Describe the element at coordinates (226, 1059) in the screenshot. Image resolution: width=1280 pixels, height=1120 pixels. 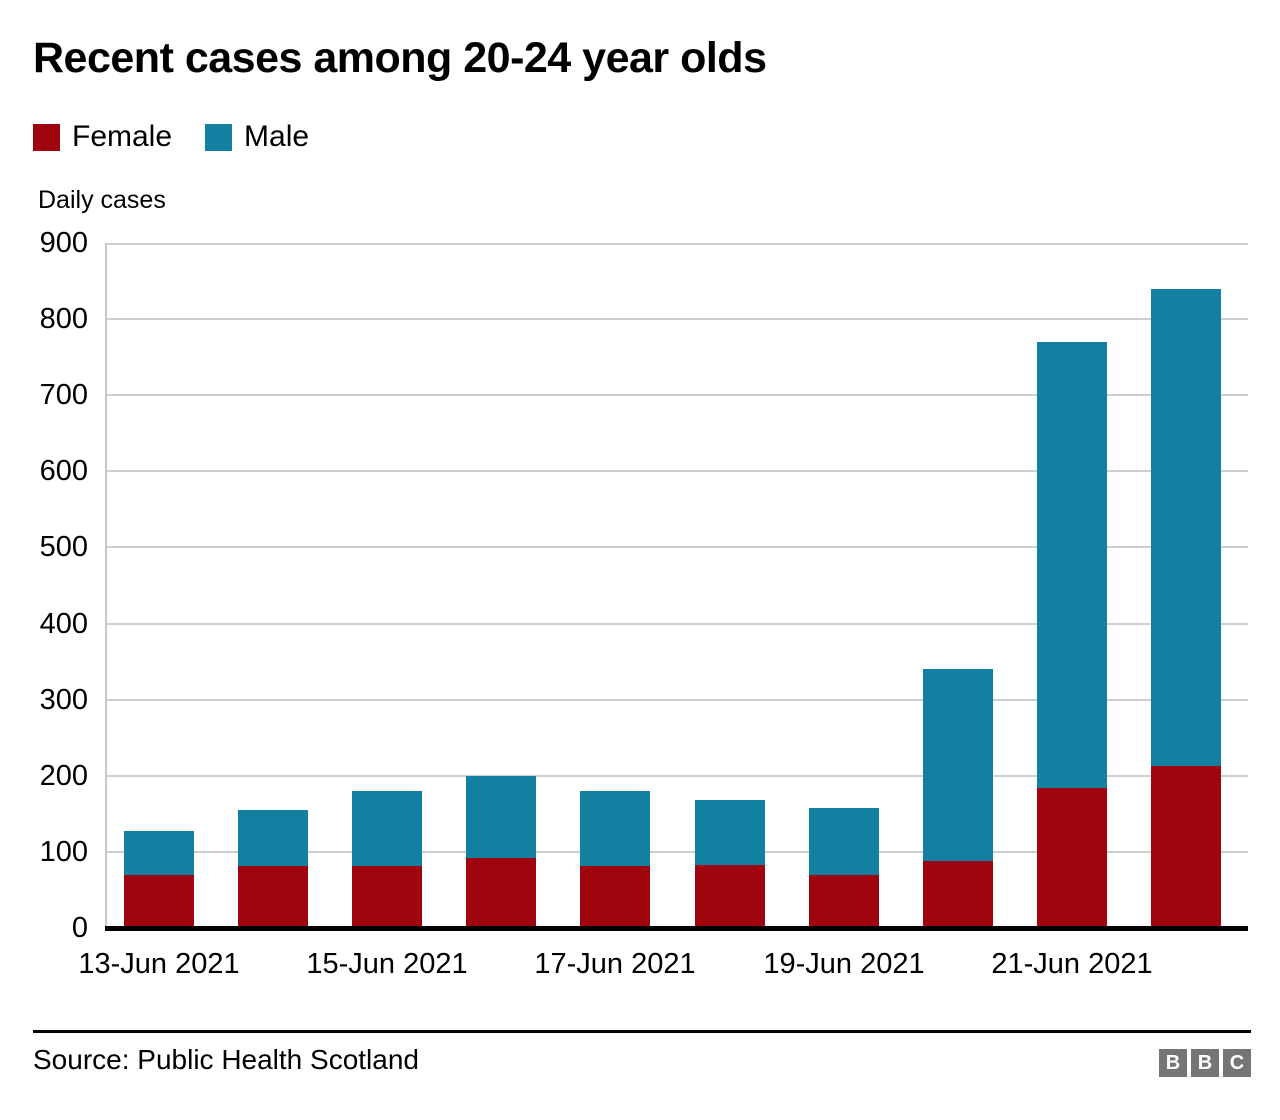
I see `source-text: Source: Public Health Scotland` at that location.